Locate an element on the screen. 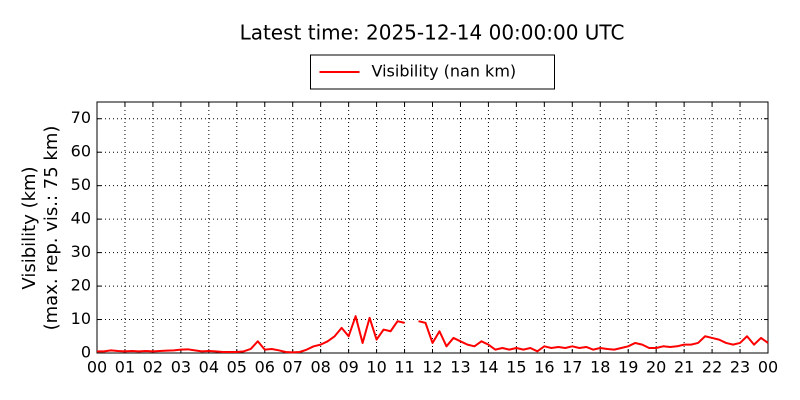 The width and height of the screenshot is (800, 400). x-tick-label: 11 is located at coordinates (404, 367).